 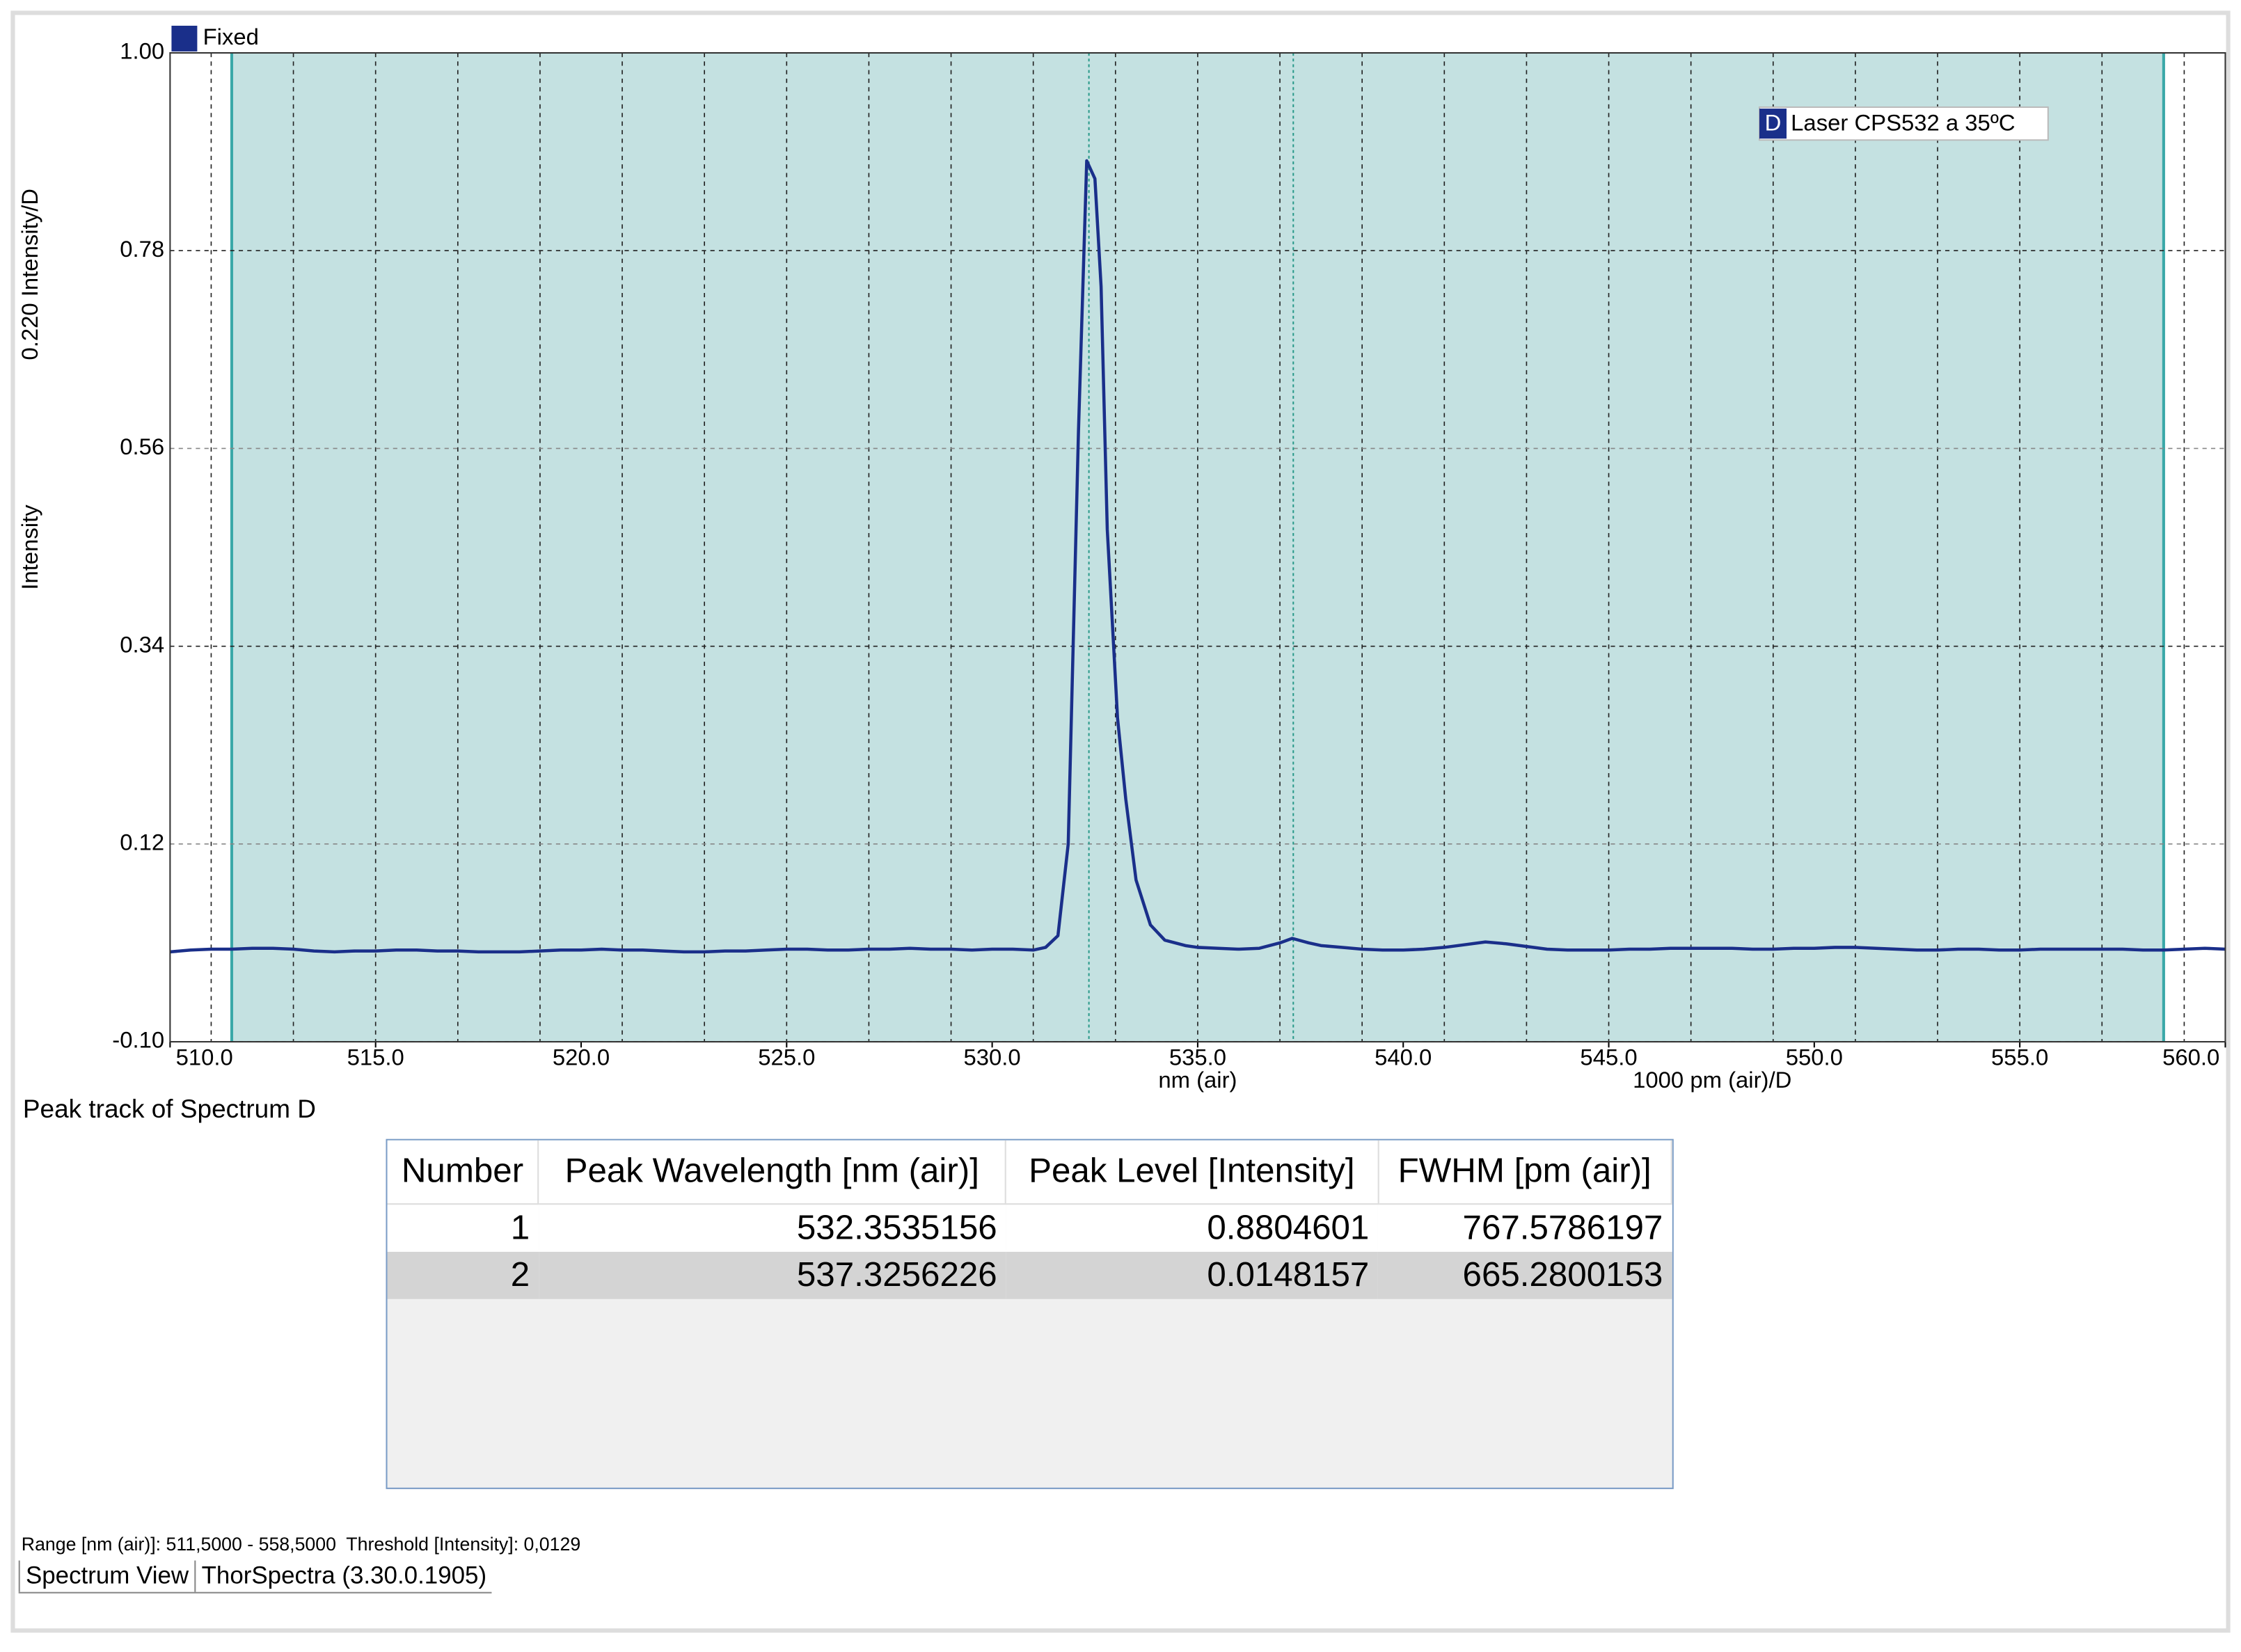 I want to click on legend-marker: D, so click(x=1773, y=122).